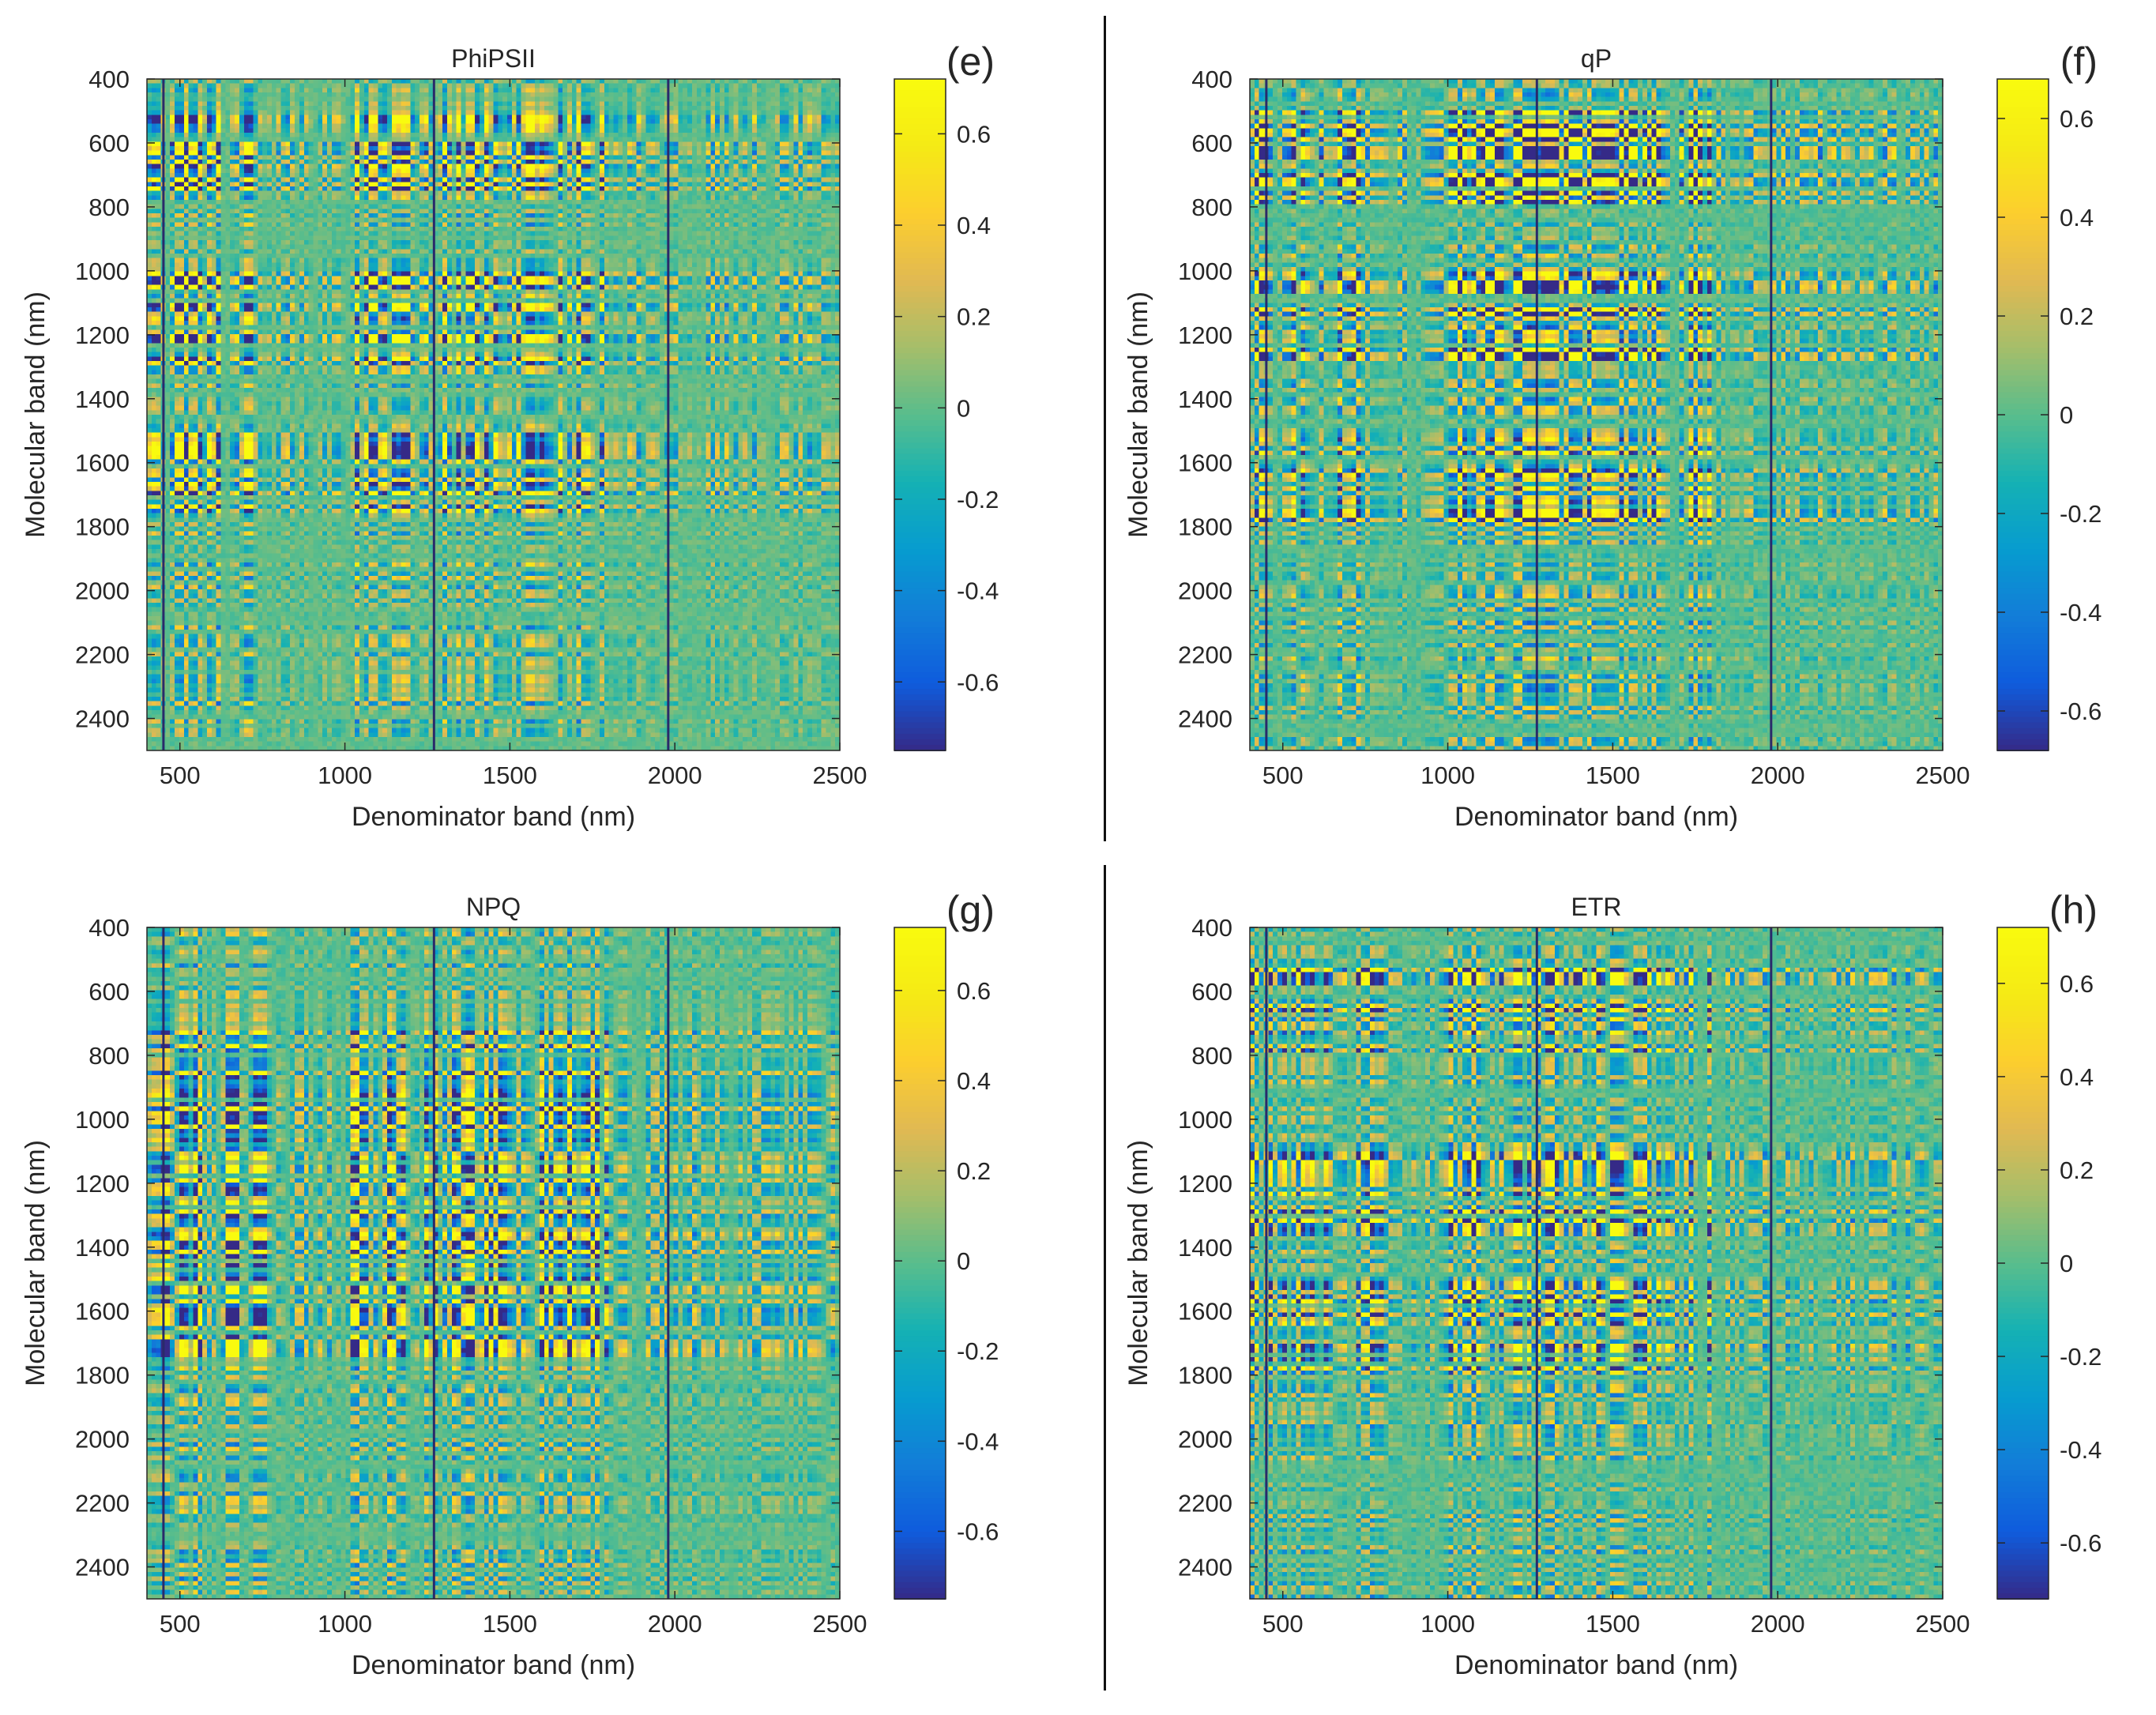  Describe the element at coordinates (345, 1624) in the screenshot. I see `x-tick-label: 1000` at that location.